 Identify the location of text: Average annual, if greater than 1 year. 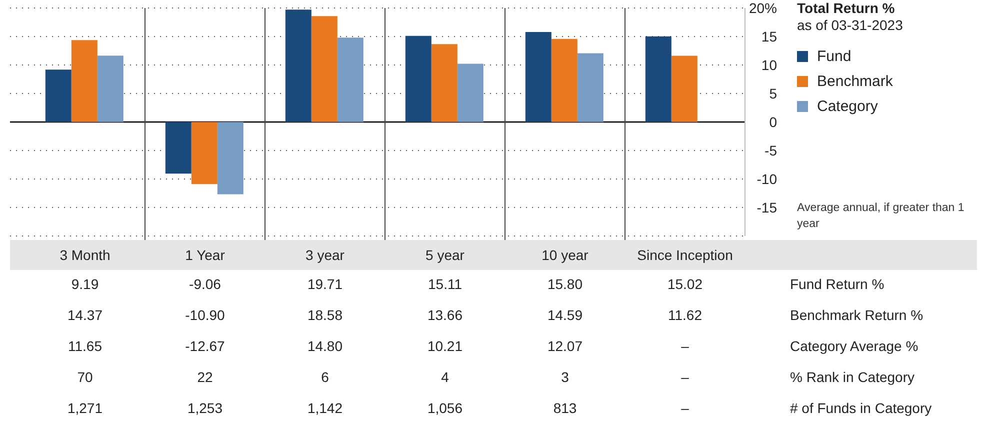
(881, 216).